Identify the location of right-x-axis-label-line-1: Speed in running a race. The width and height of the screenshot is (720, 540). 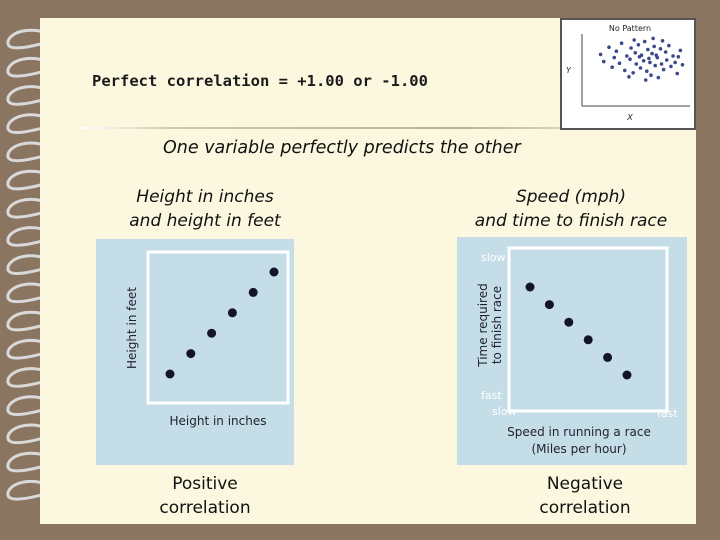
(579, 432).